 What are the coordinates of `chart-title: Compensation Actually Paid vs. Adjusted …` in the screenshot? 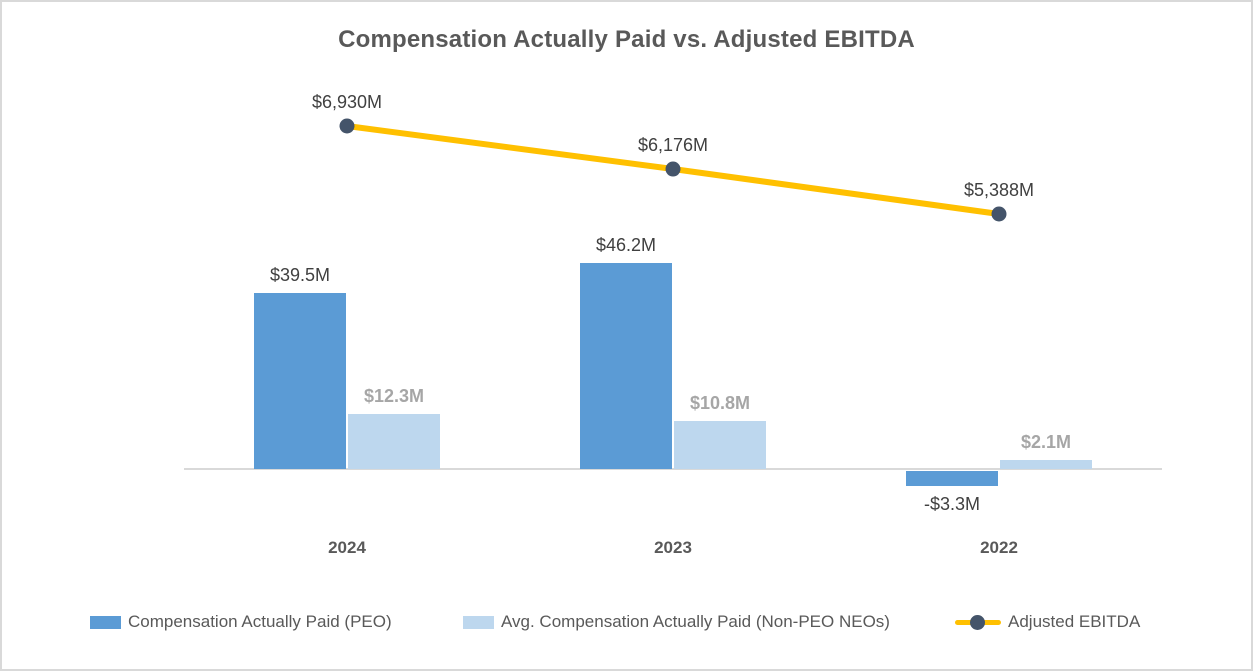 It's located at (626, 39).